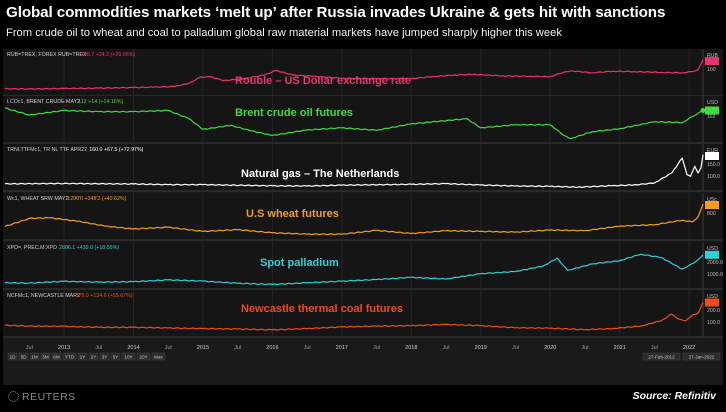 The image size is (726, 412). I want to click on axis-unit-natgas: EUR, so click(712, 151).